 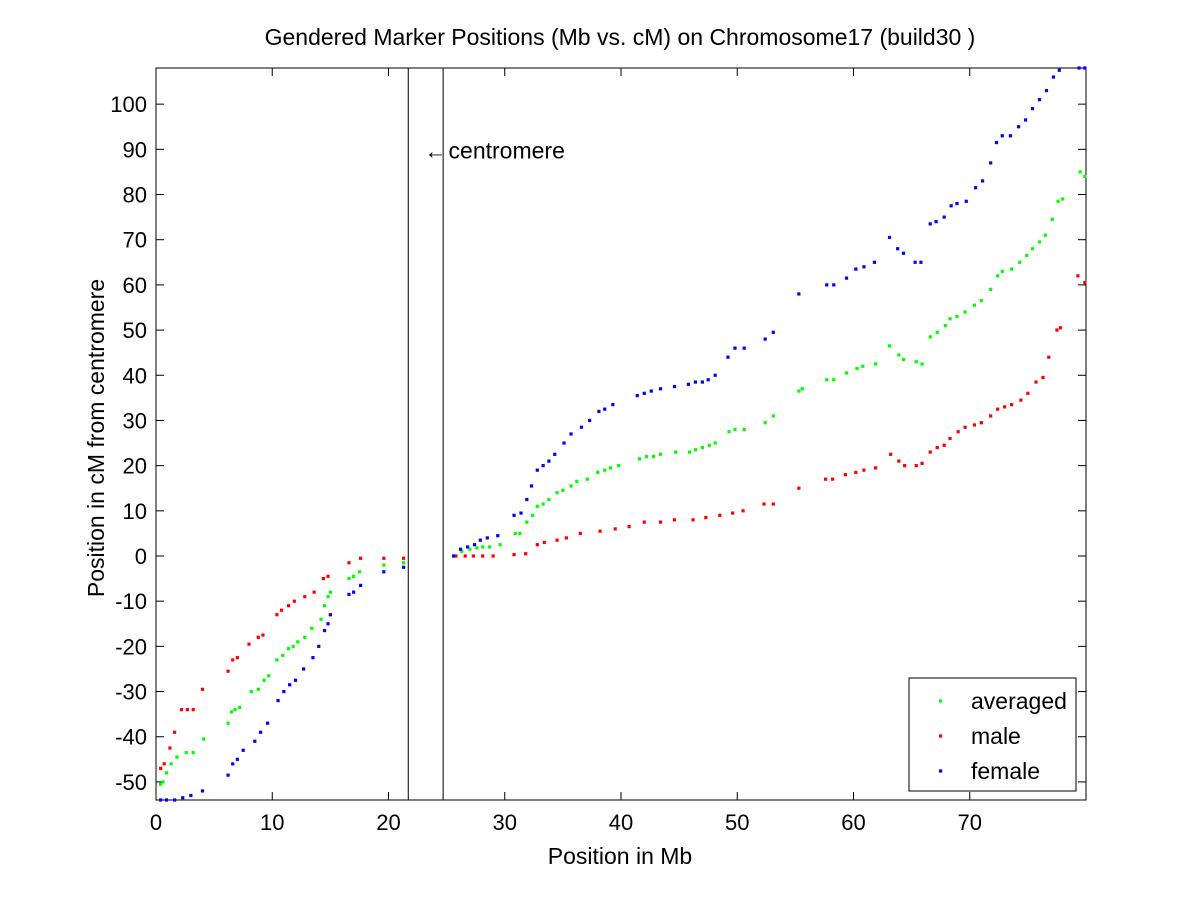 What do you see at coordinates (507, 150) in the screenshot?
I see `centromere-label: centromere` at bounding box center [507, 150].